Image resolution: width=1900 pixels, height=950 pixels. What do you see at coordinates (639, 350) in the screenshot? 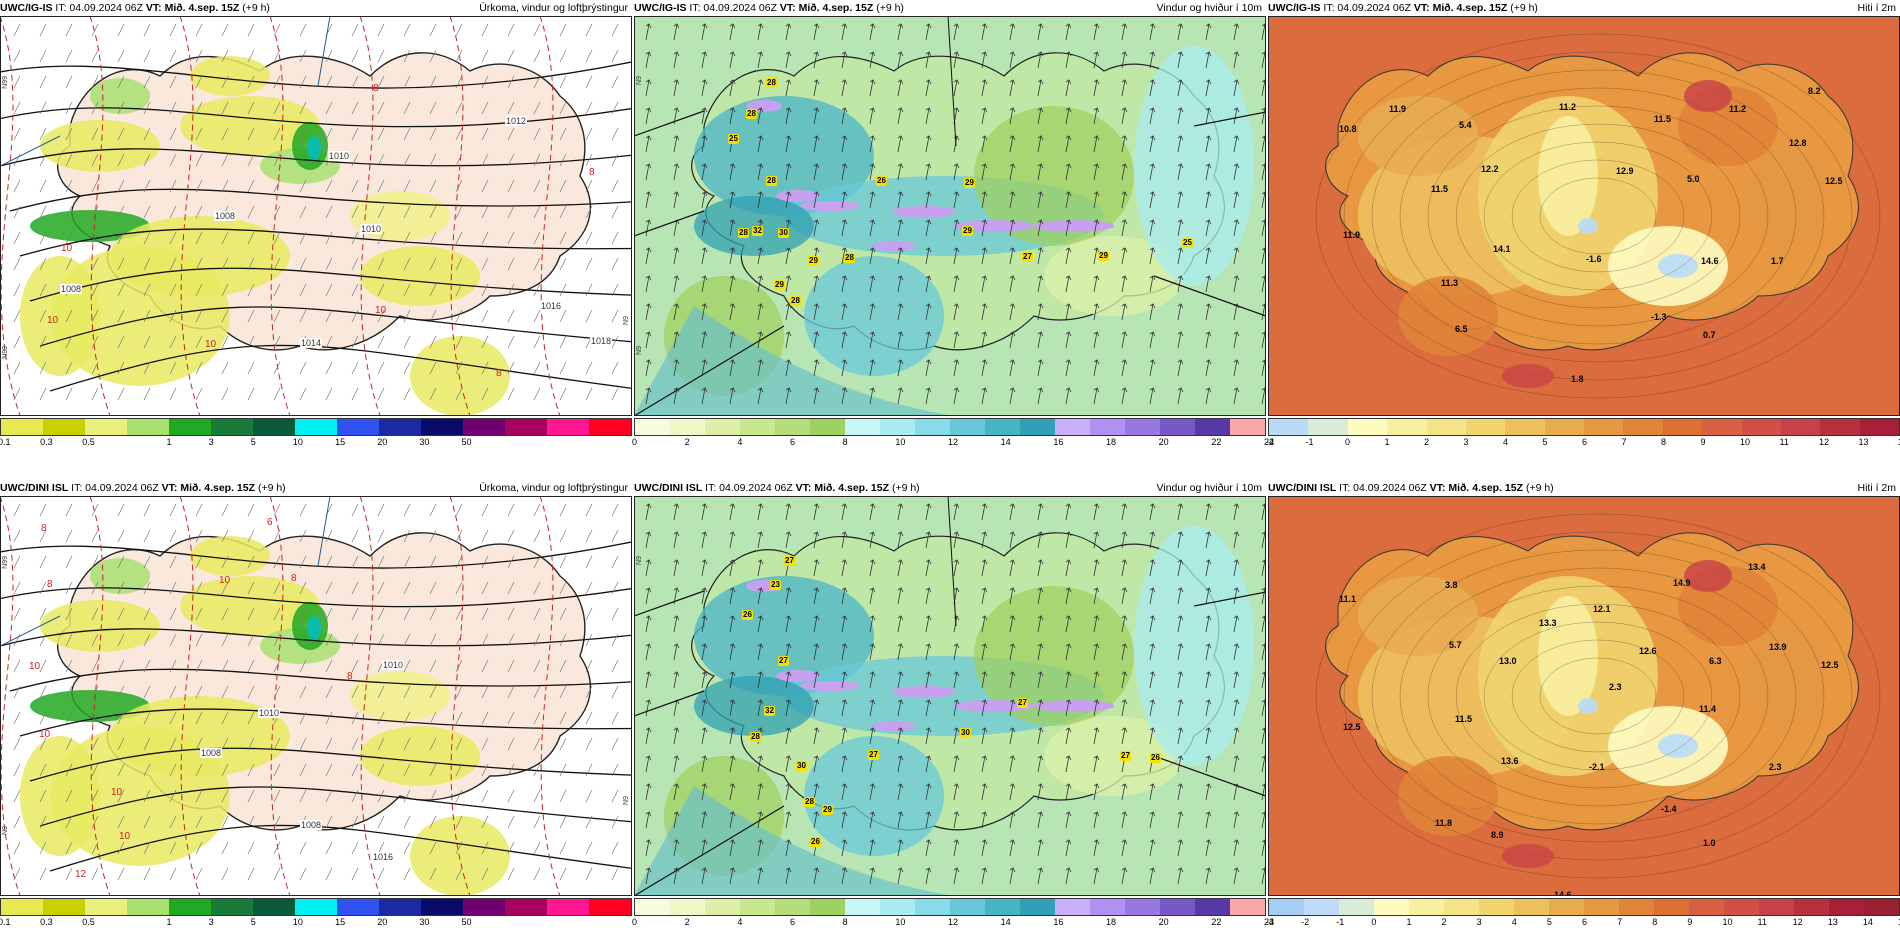
I see `axis-label: N9` at bounding box center [639, 350].